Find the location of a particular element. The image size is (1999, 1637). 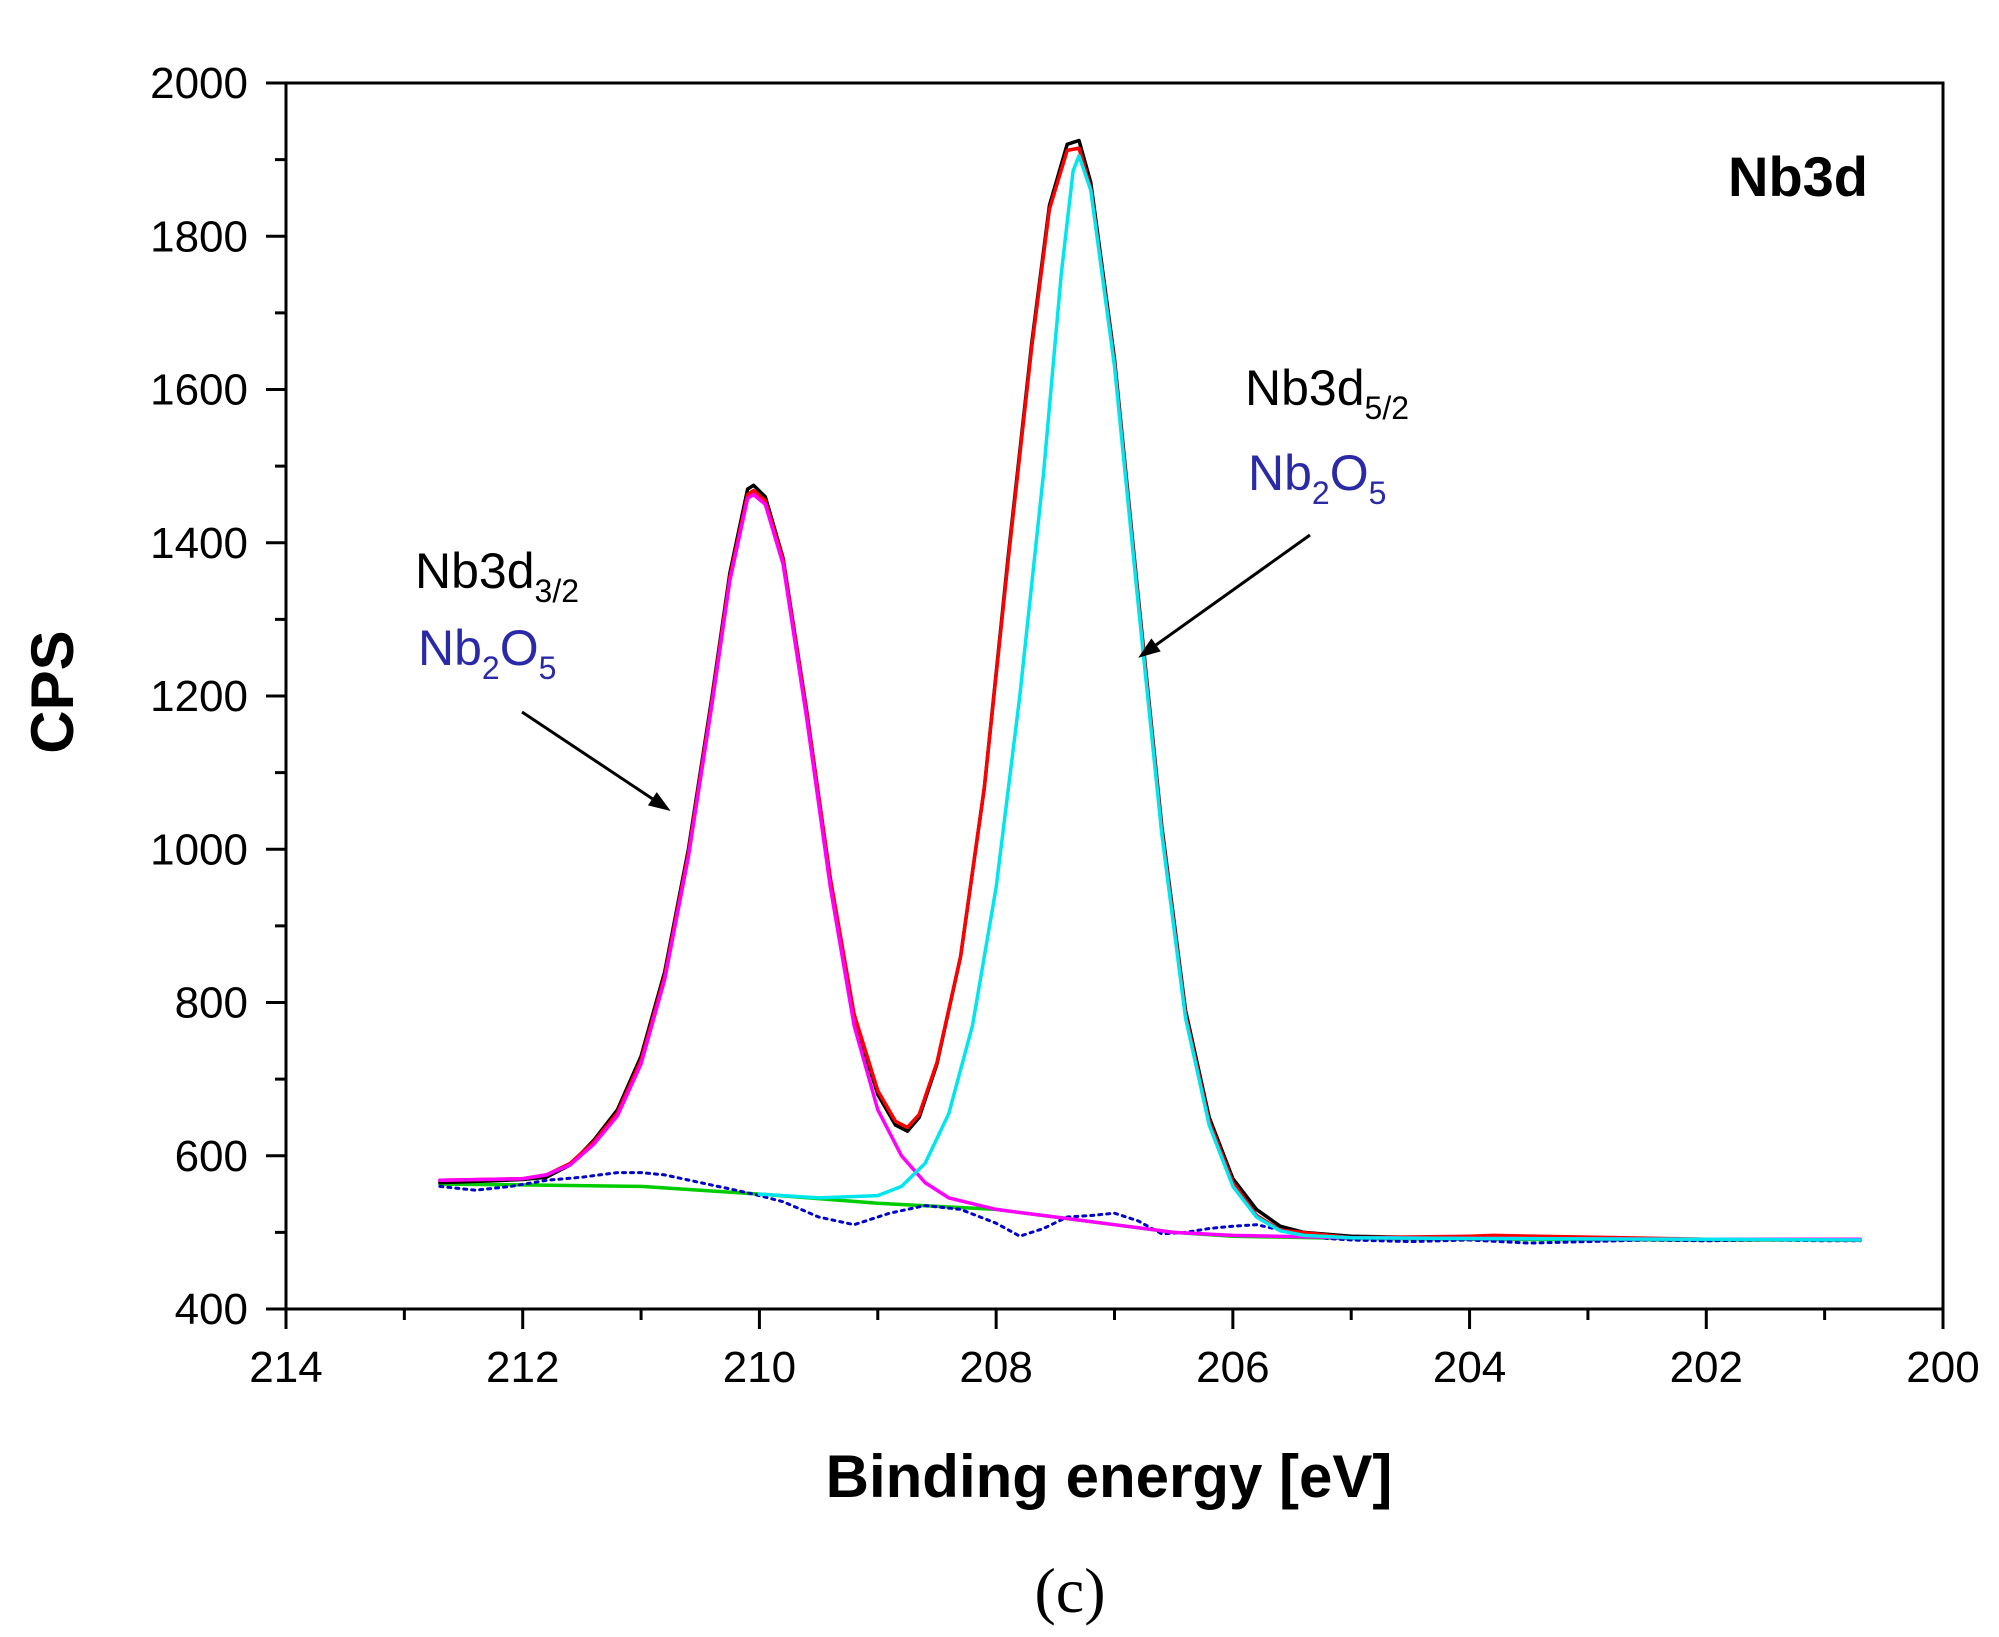

annotation-left-compound-s2: 5 is located at coordinates (548, 668).